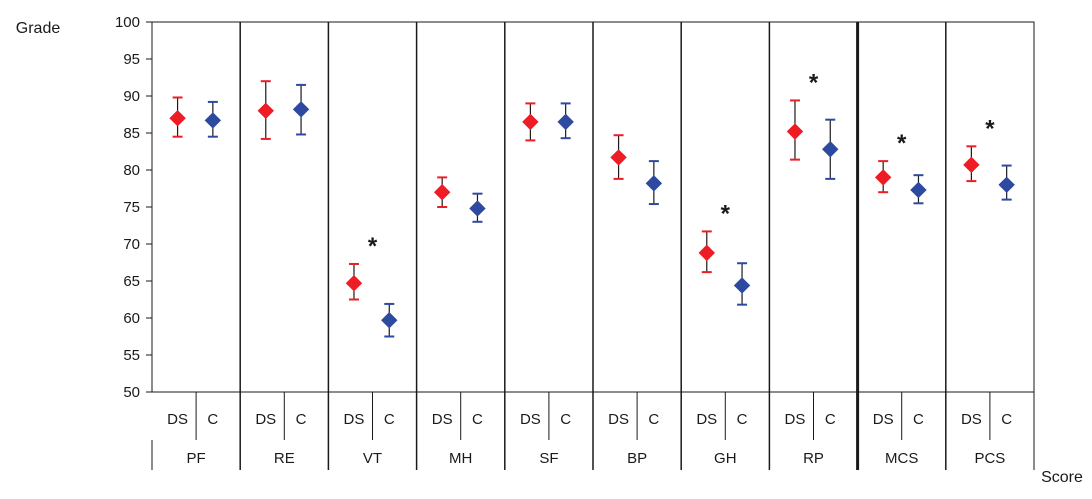 Image resolution: width=1092 pixels, height=499 pixels. Describe the element at coordinates (901, 458) in the screenshot. I see `category-label: MCS` at that location.